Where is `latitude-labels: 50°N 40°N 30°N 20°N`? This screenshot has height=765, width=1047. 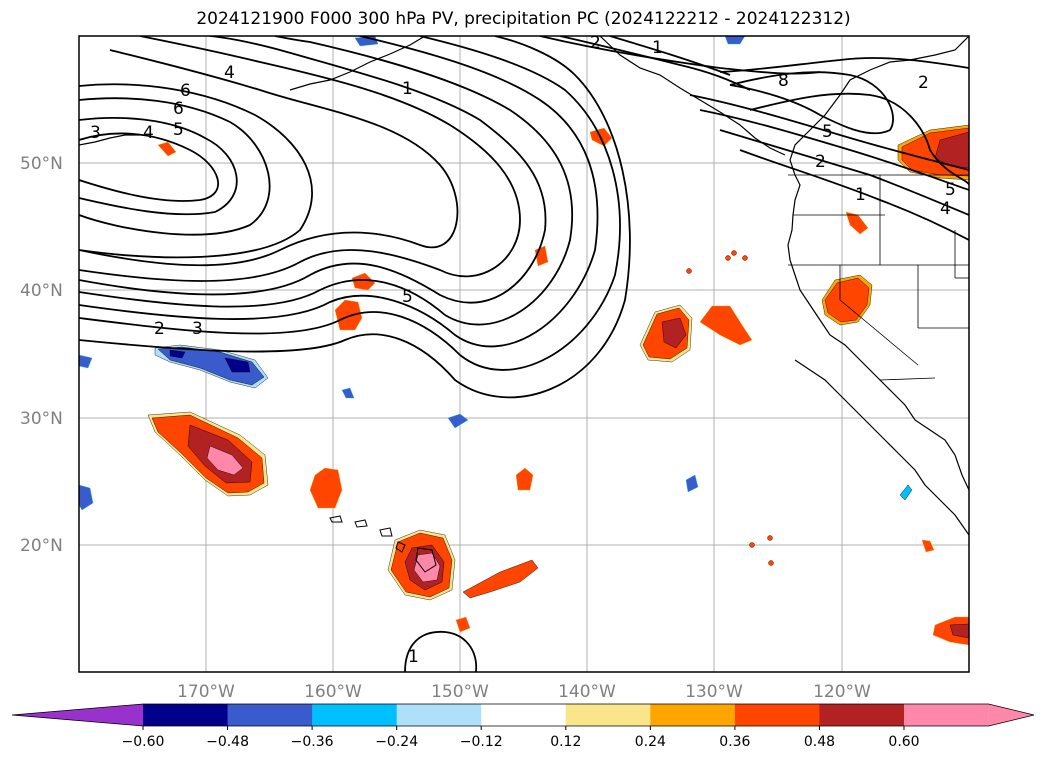 latitude-labels: 50°N 40°N 30°N 20°N is located at coordinates (41, 355).